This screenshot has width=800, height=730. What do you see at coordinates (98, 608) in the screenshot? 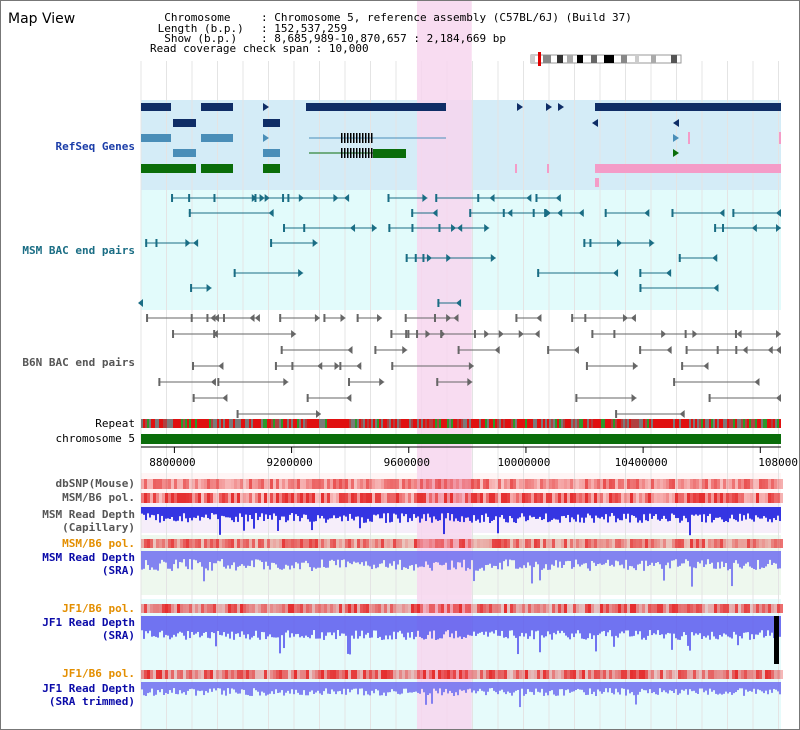
I see `track-label-jf1-b6-pol: JF1/B6 pol.` at bounding box center [98, 608].